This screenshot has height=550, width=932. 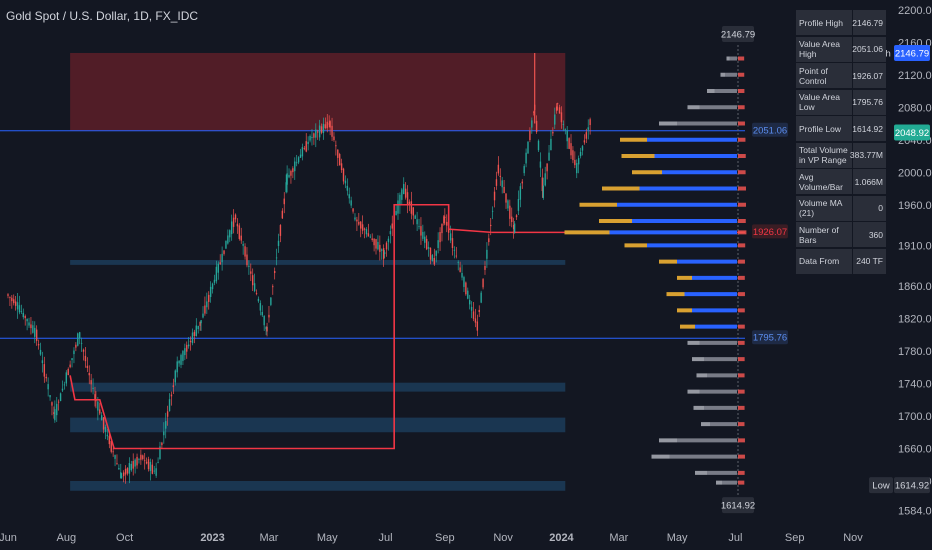 I want to click on x-tick-label: Oct, so click(x=124, y=538).